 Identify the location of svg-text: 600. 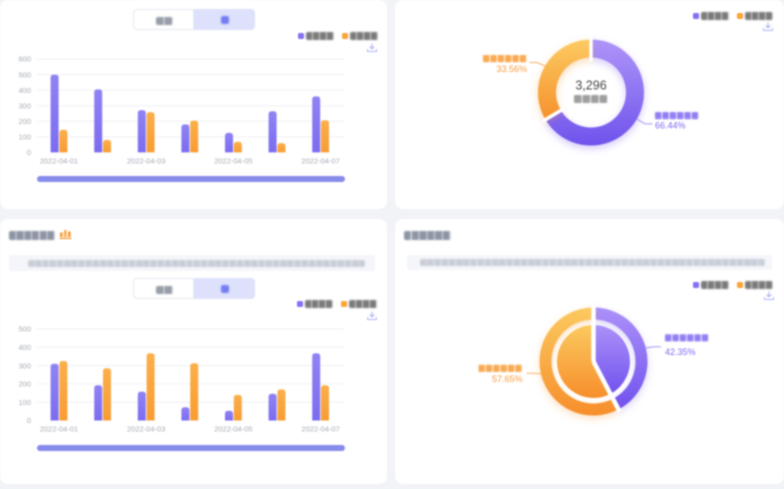
(24, 59).